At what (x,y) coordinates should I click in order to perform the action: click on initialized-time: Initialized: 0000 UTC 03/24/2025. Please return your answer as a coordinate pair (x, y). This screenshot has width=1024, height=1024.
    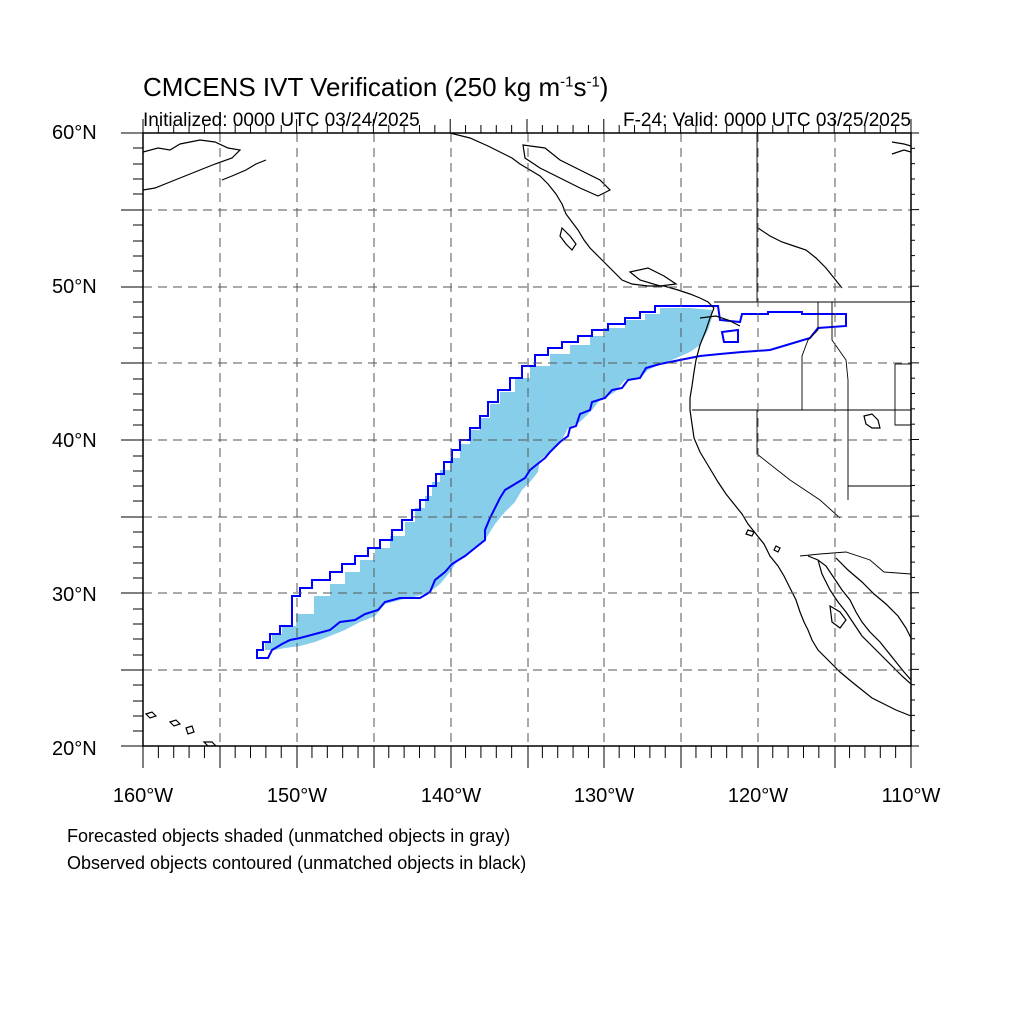
    Looking at the image, I should click on (281, 120).